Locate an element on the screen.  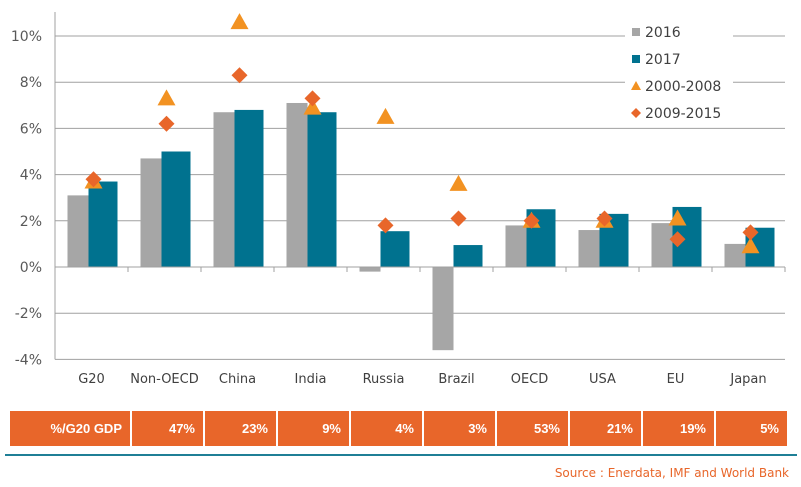
x-tick-label: G20 is located at coordinates (91, 379).